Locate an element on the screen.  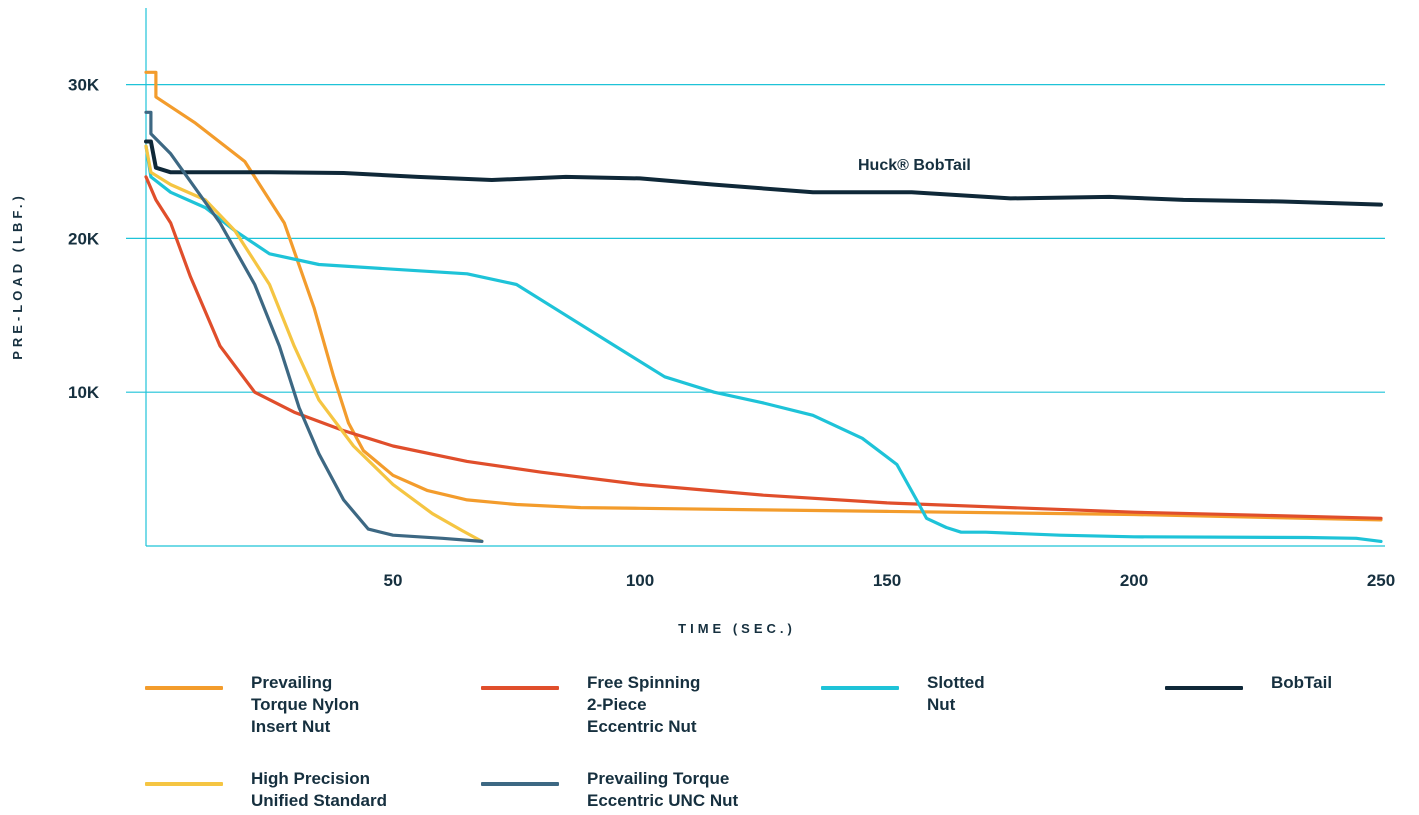
x-tick-label: 50 is located at coordinates (393, 580).